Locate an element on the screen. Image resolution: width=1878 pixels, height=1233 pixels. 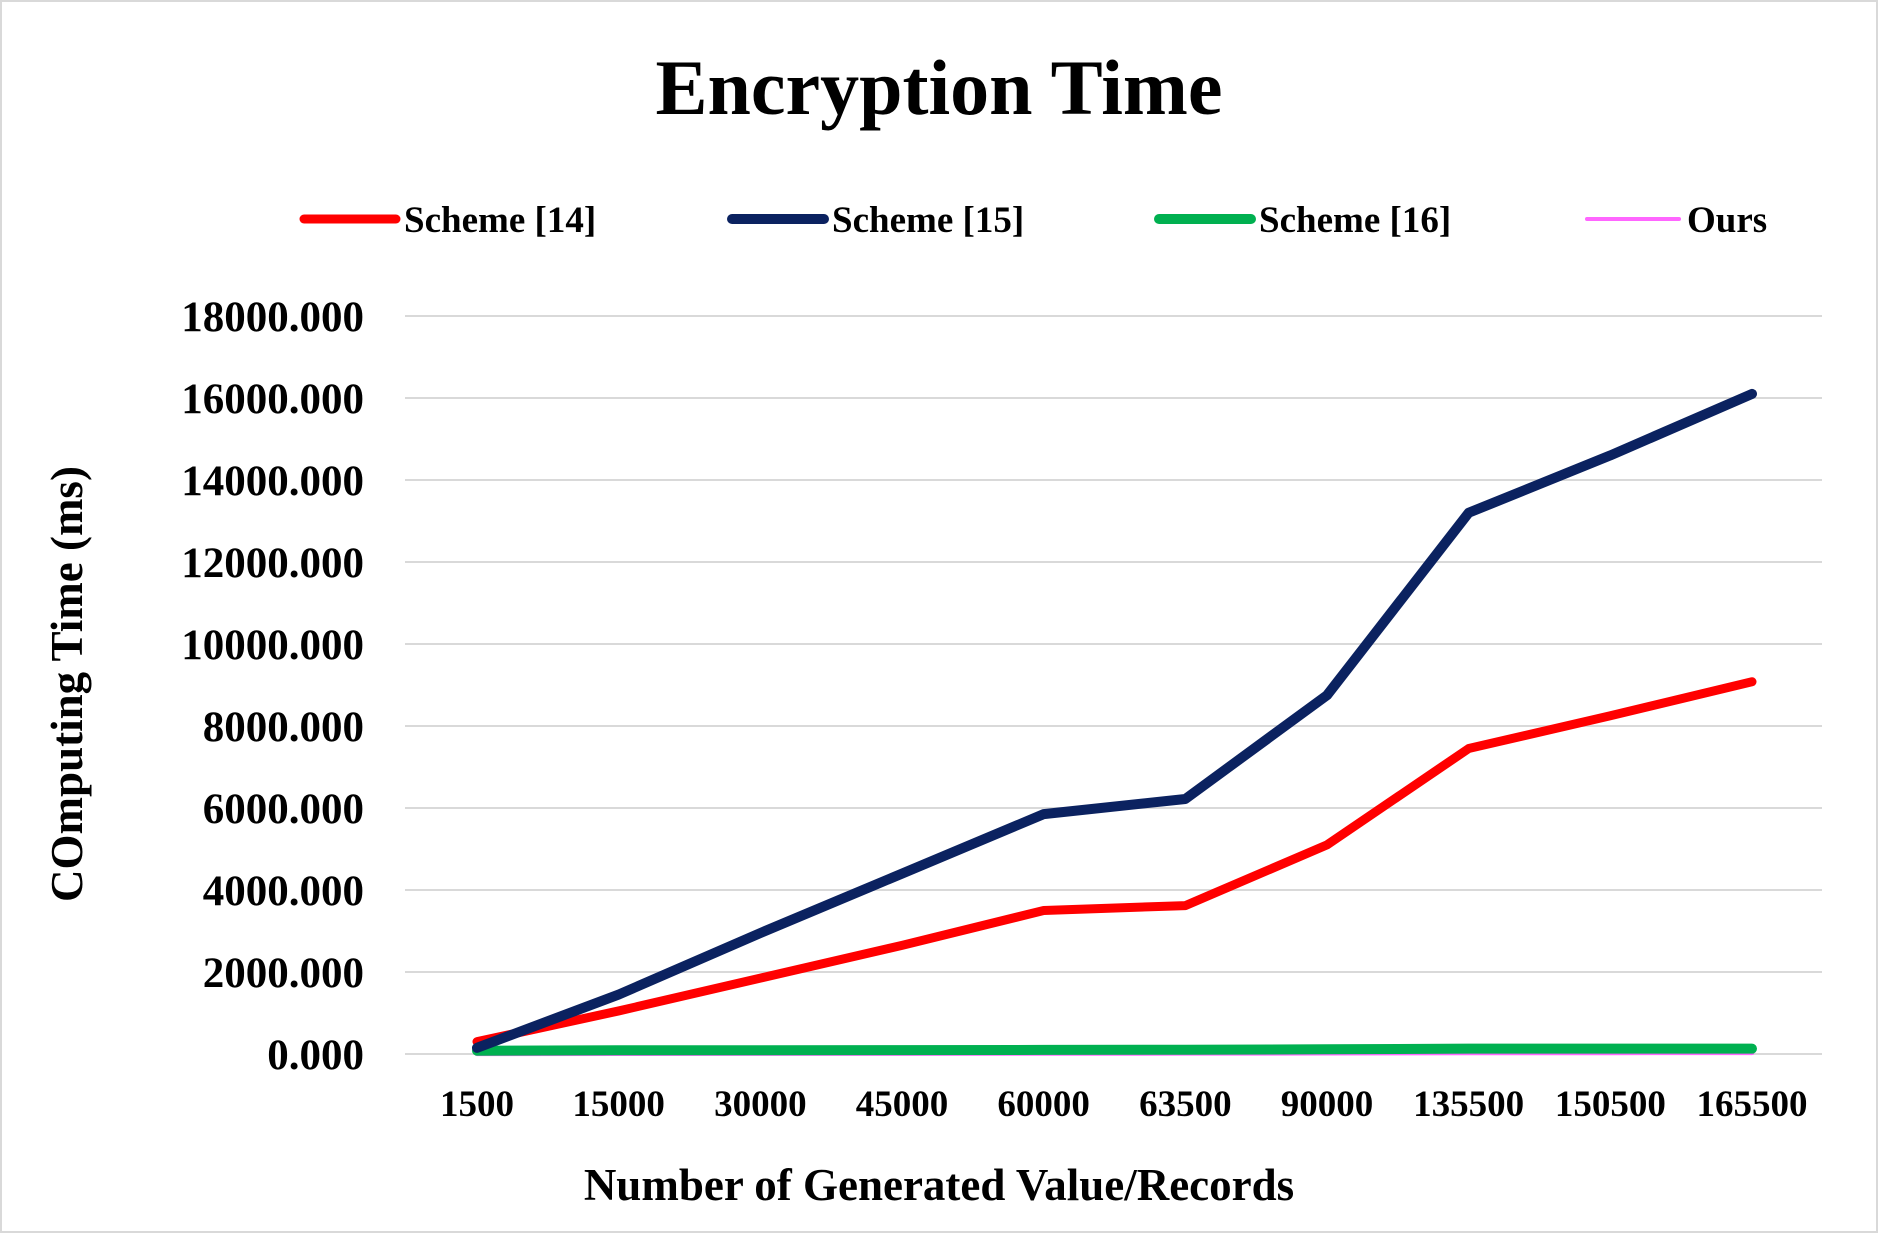
y-tick-label: 0.000 is located at coordinates (315, 1055).